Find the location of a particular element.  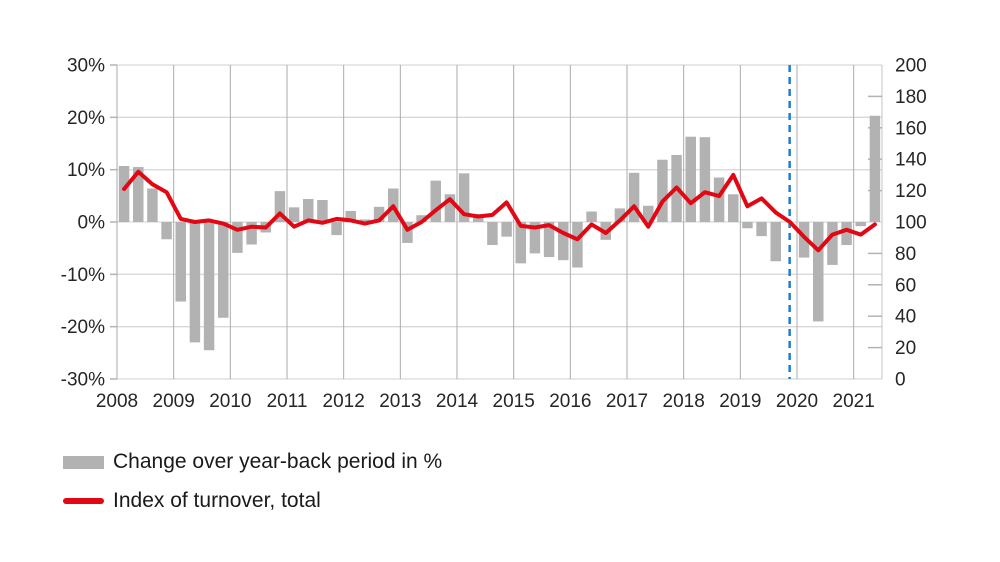

legend-label-index: Index of turnover, total is located at coordinates (217, 500).